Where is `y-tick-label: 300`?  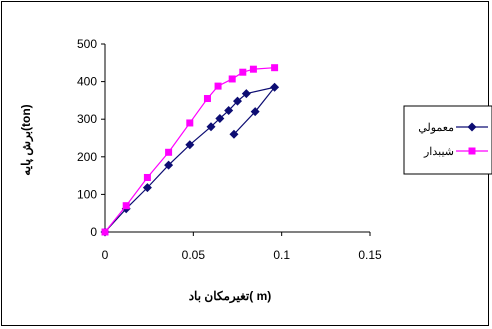 y-tick-label: 300 is located at coordinates (87, 119).